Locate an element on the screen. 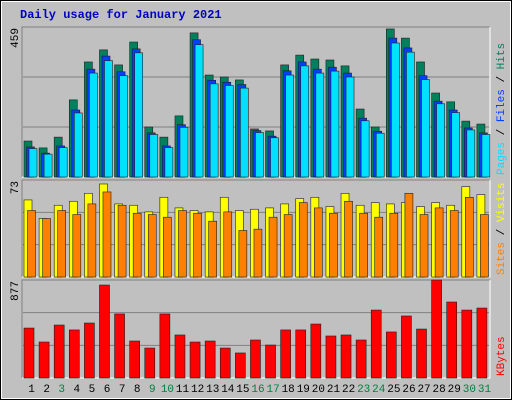  x-tick-label: 21 is located at coordinates (334, 390).